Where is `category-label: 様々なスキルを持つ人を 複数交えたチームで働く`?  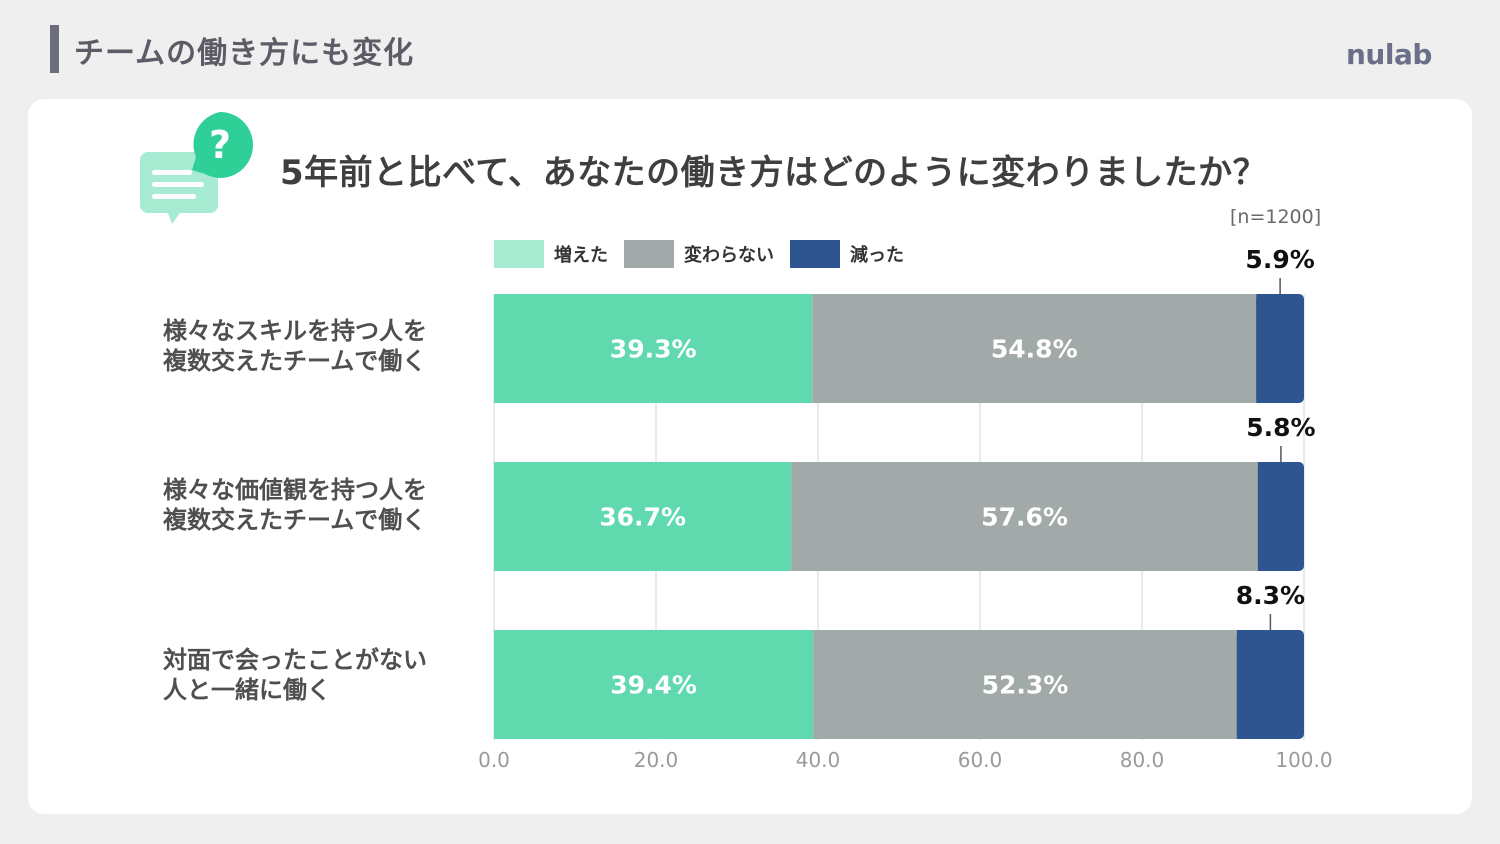
category-label: 様々なスキルを持つ人を 複数交えたチームで働く is located at coordinates (295, 346).